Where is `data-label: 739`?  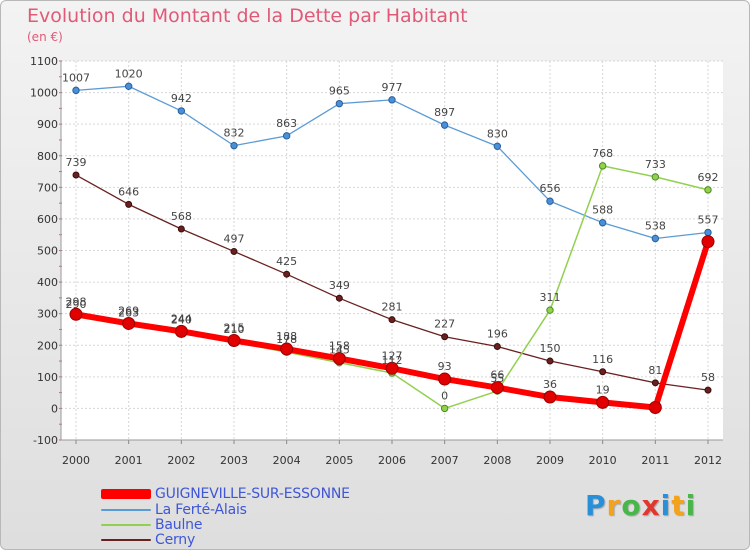
data-label: 739 is located at coordinates (76, 162).